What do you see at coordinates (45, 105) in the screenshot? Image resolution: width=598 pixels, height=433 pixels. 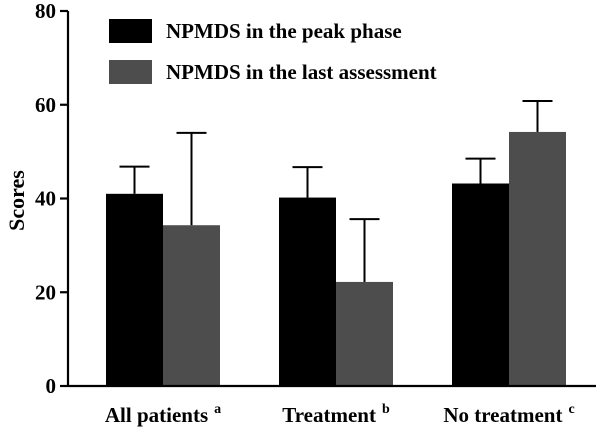 I see `y-tick-label: 60` at bounding box center [45, 105].